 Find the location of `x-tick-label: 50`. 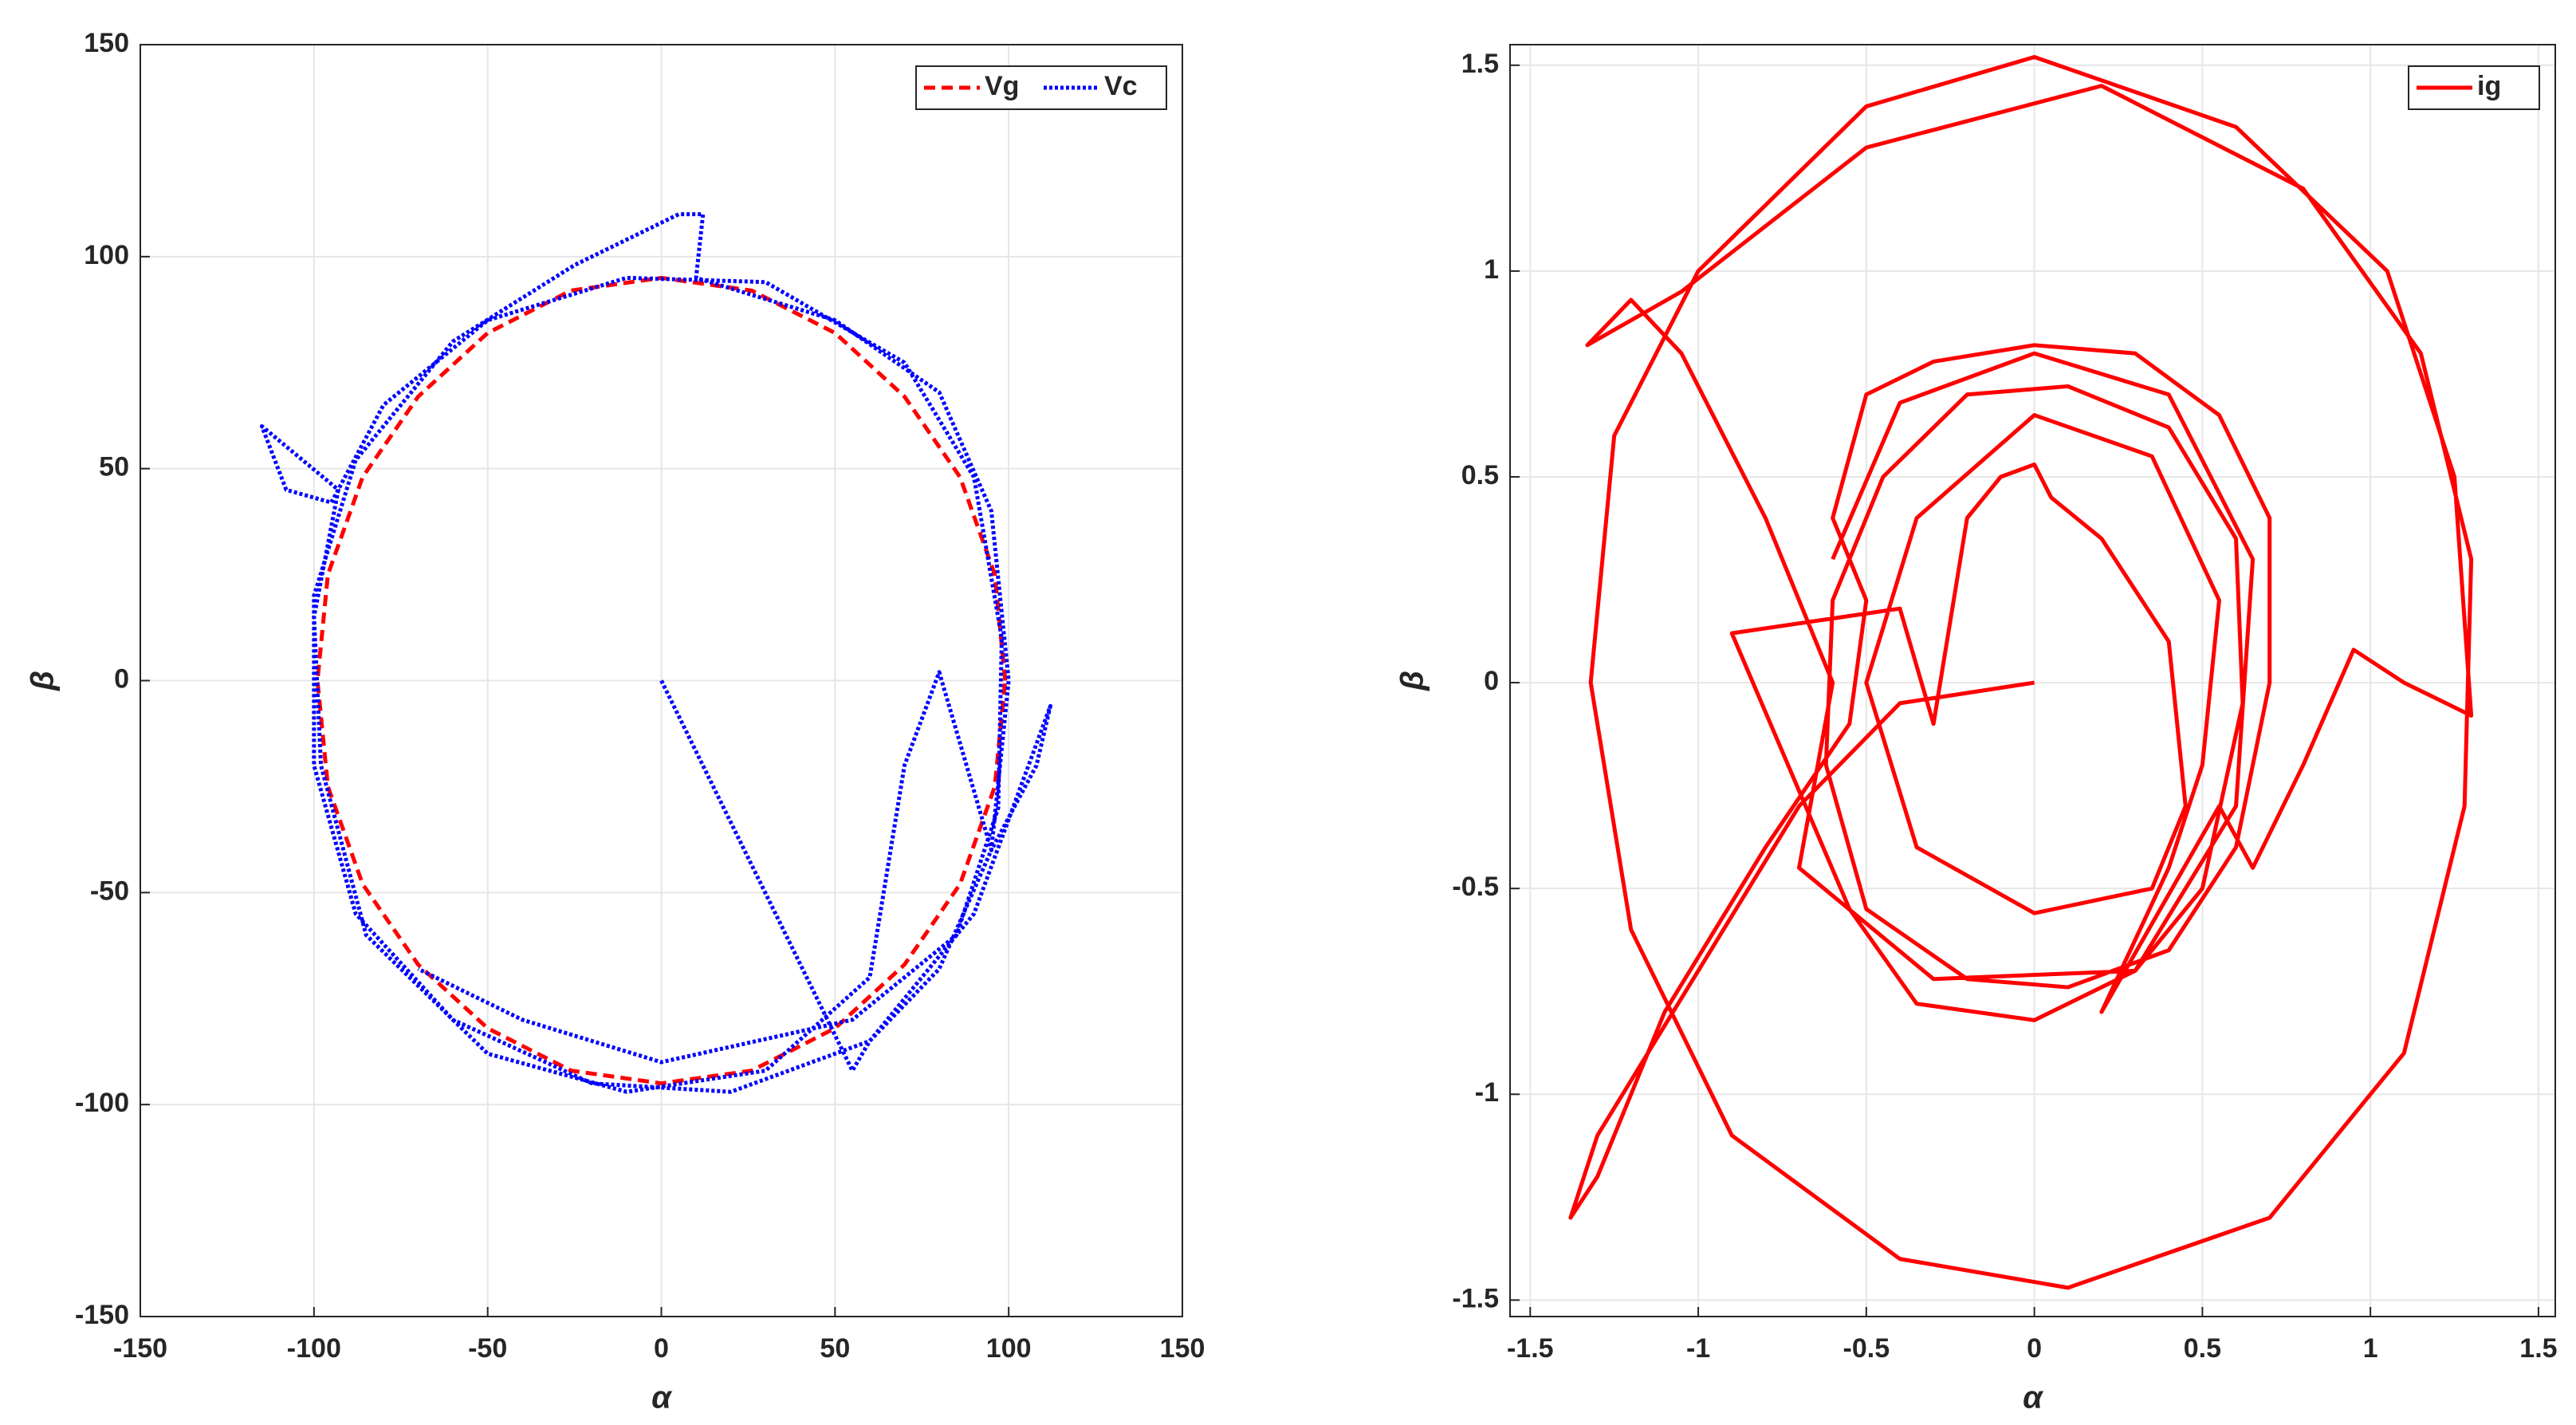

x-tick-label: 50 is located at coordinates (835, 1348).